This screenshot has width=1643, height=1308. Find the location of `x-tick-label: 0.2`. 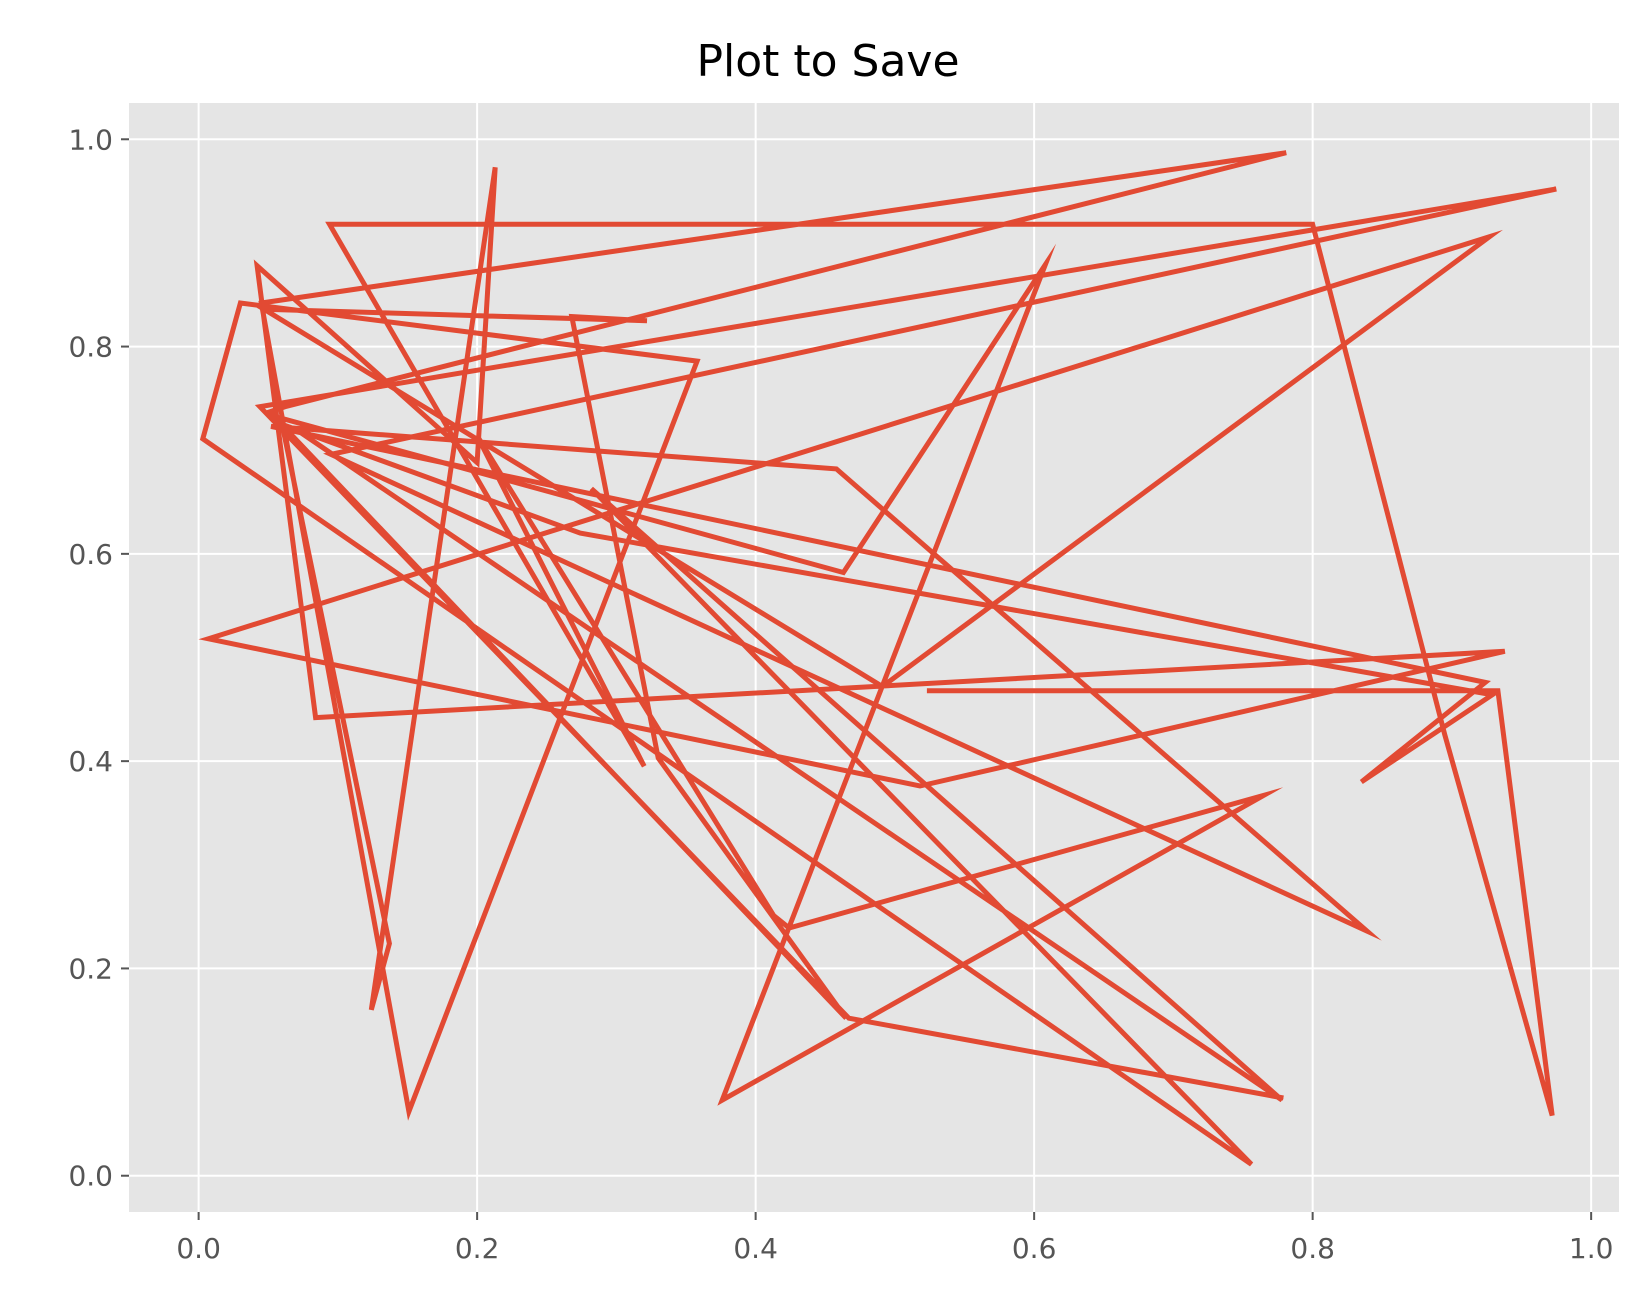

x-tick-label: 0.2 is located at coordinates (477, 1248).